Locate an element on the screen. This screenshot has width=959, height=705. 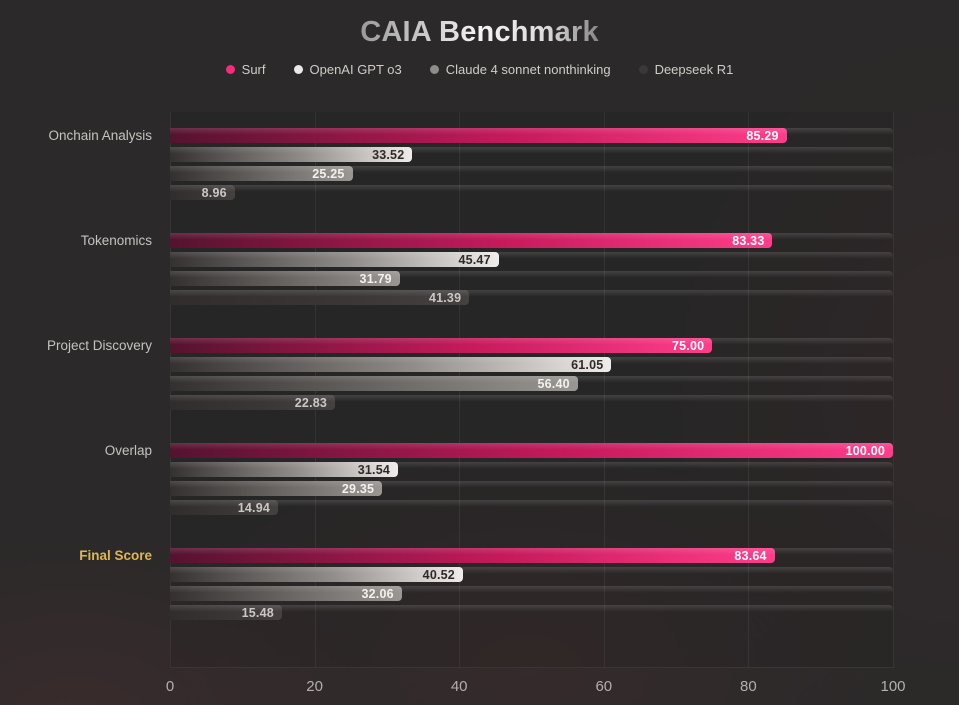
bar-claude-4-sonnet-nonthinking-project-discovery: 56.40 is located at coordinates (531, 383).